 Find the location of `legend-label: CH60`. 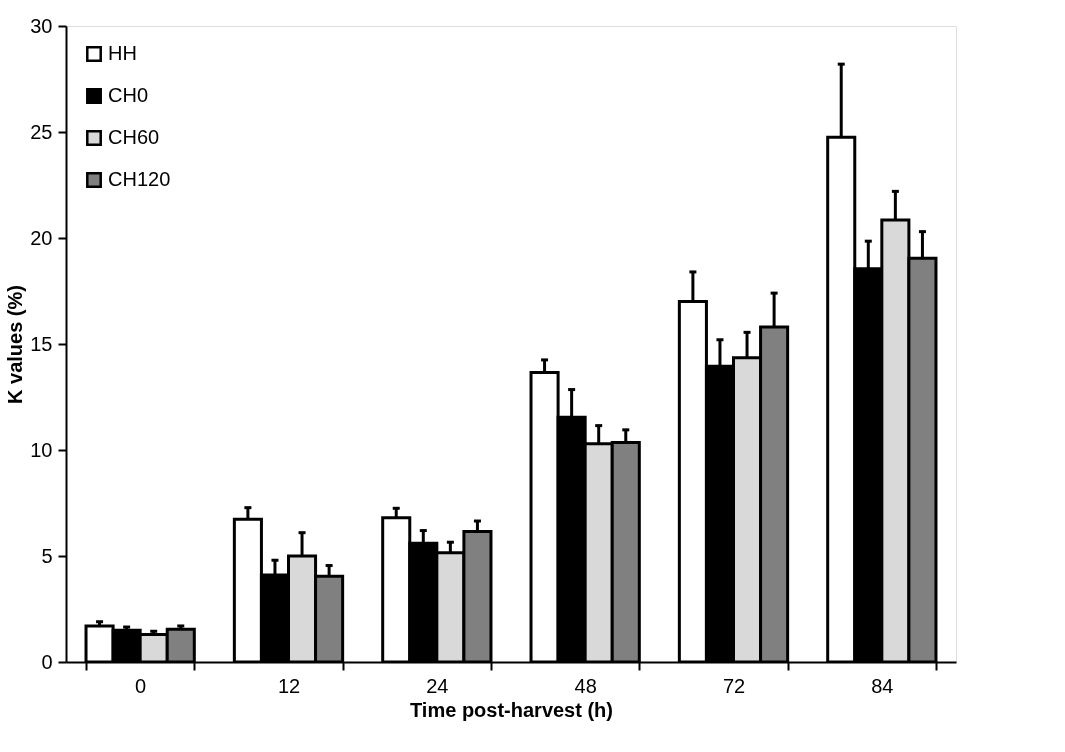

legend-label: CH60 is located at coordinates (134, 137).